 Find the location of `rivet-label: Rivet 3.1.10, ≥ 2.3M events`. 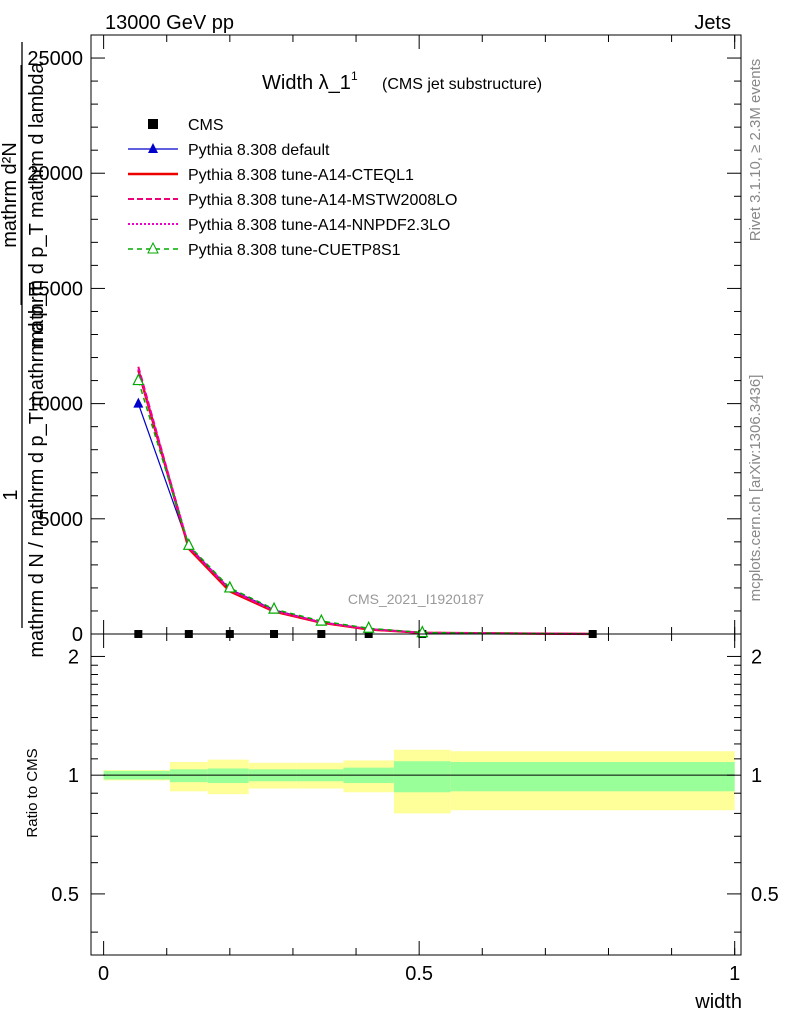

rivet-label: Rivet 3.1.10, ≥ 2.3M events is located at coordinates (755, 150).